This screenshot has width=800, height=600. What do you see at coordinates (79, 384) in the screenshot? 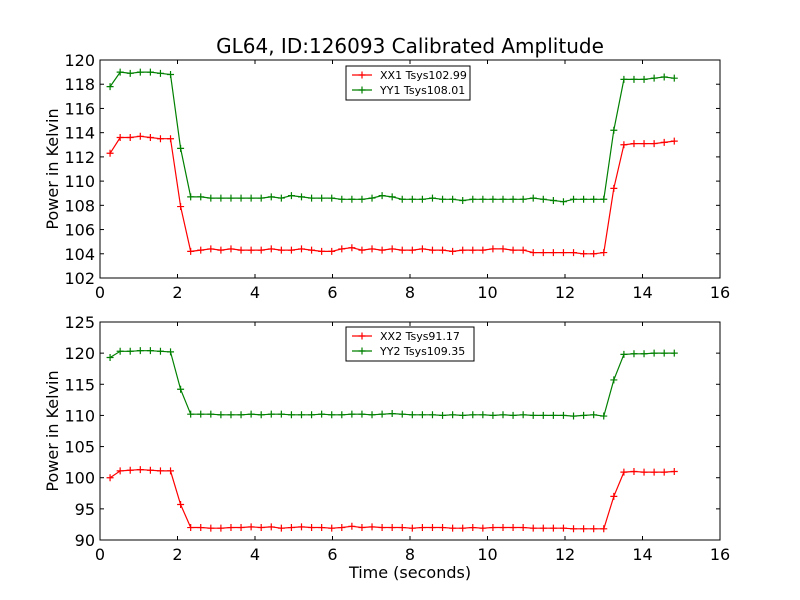
I see `bottom-ytick-label: 115` at bounding box center [79, 384].